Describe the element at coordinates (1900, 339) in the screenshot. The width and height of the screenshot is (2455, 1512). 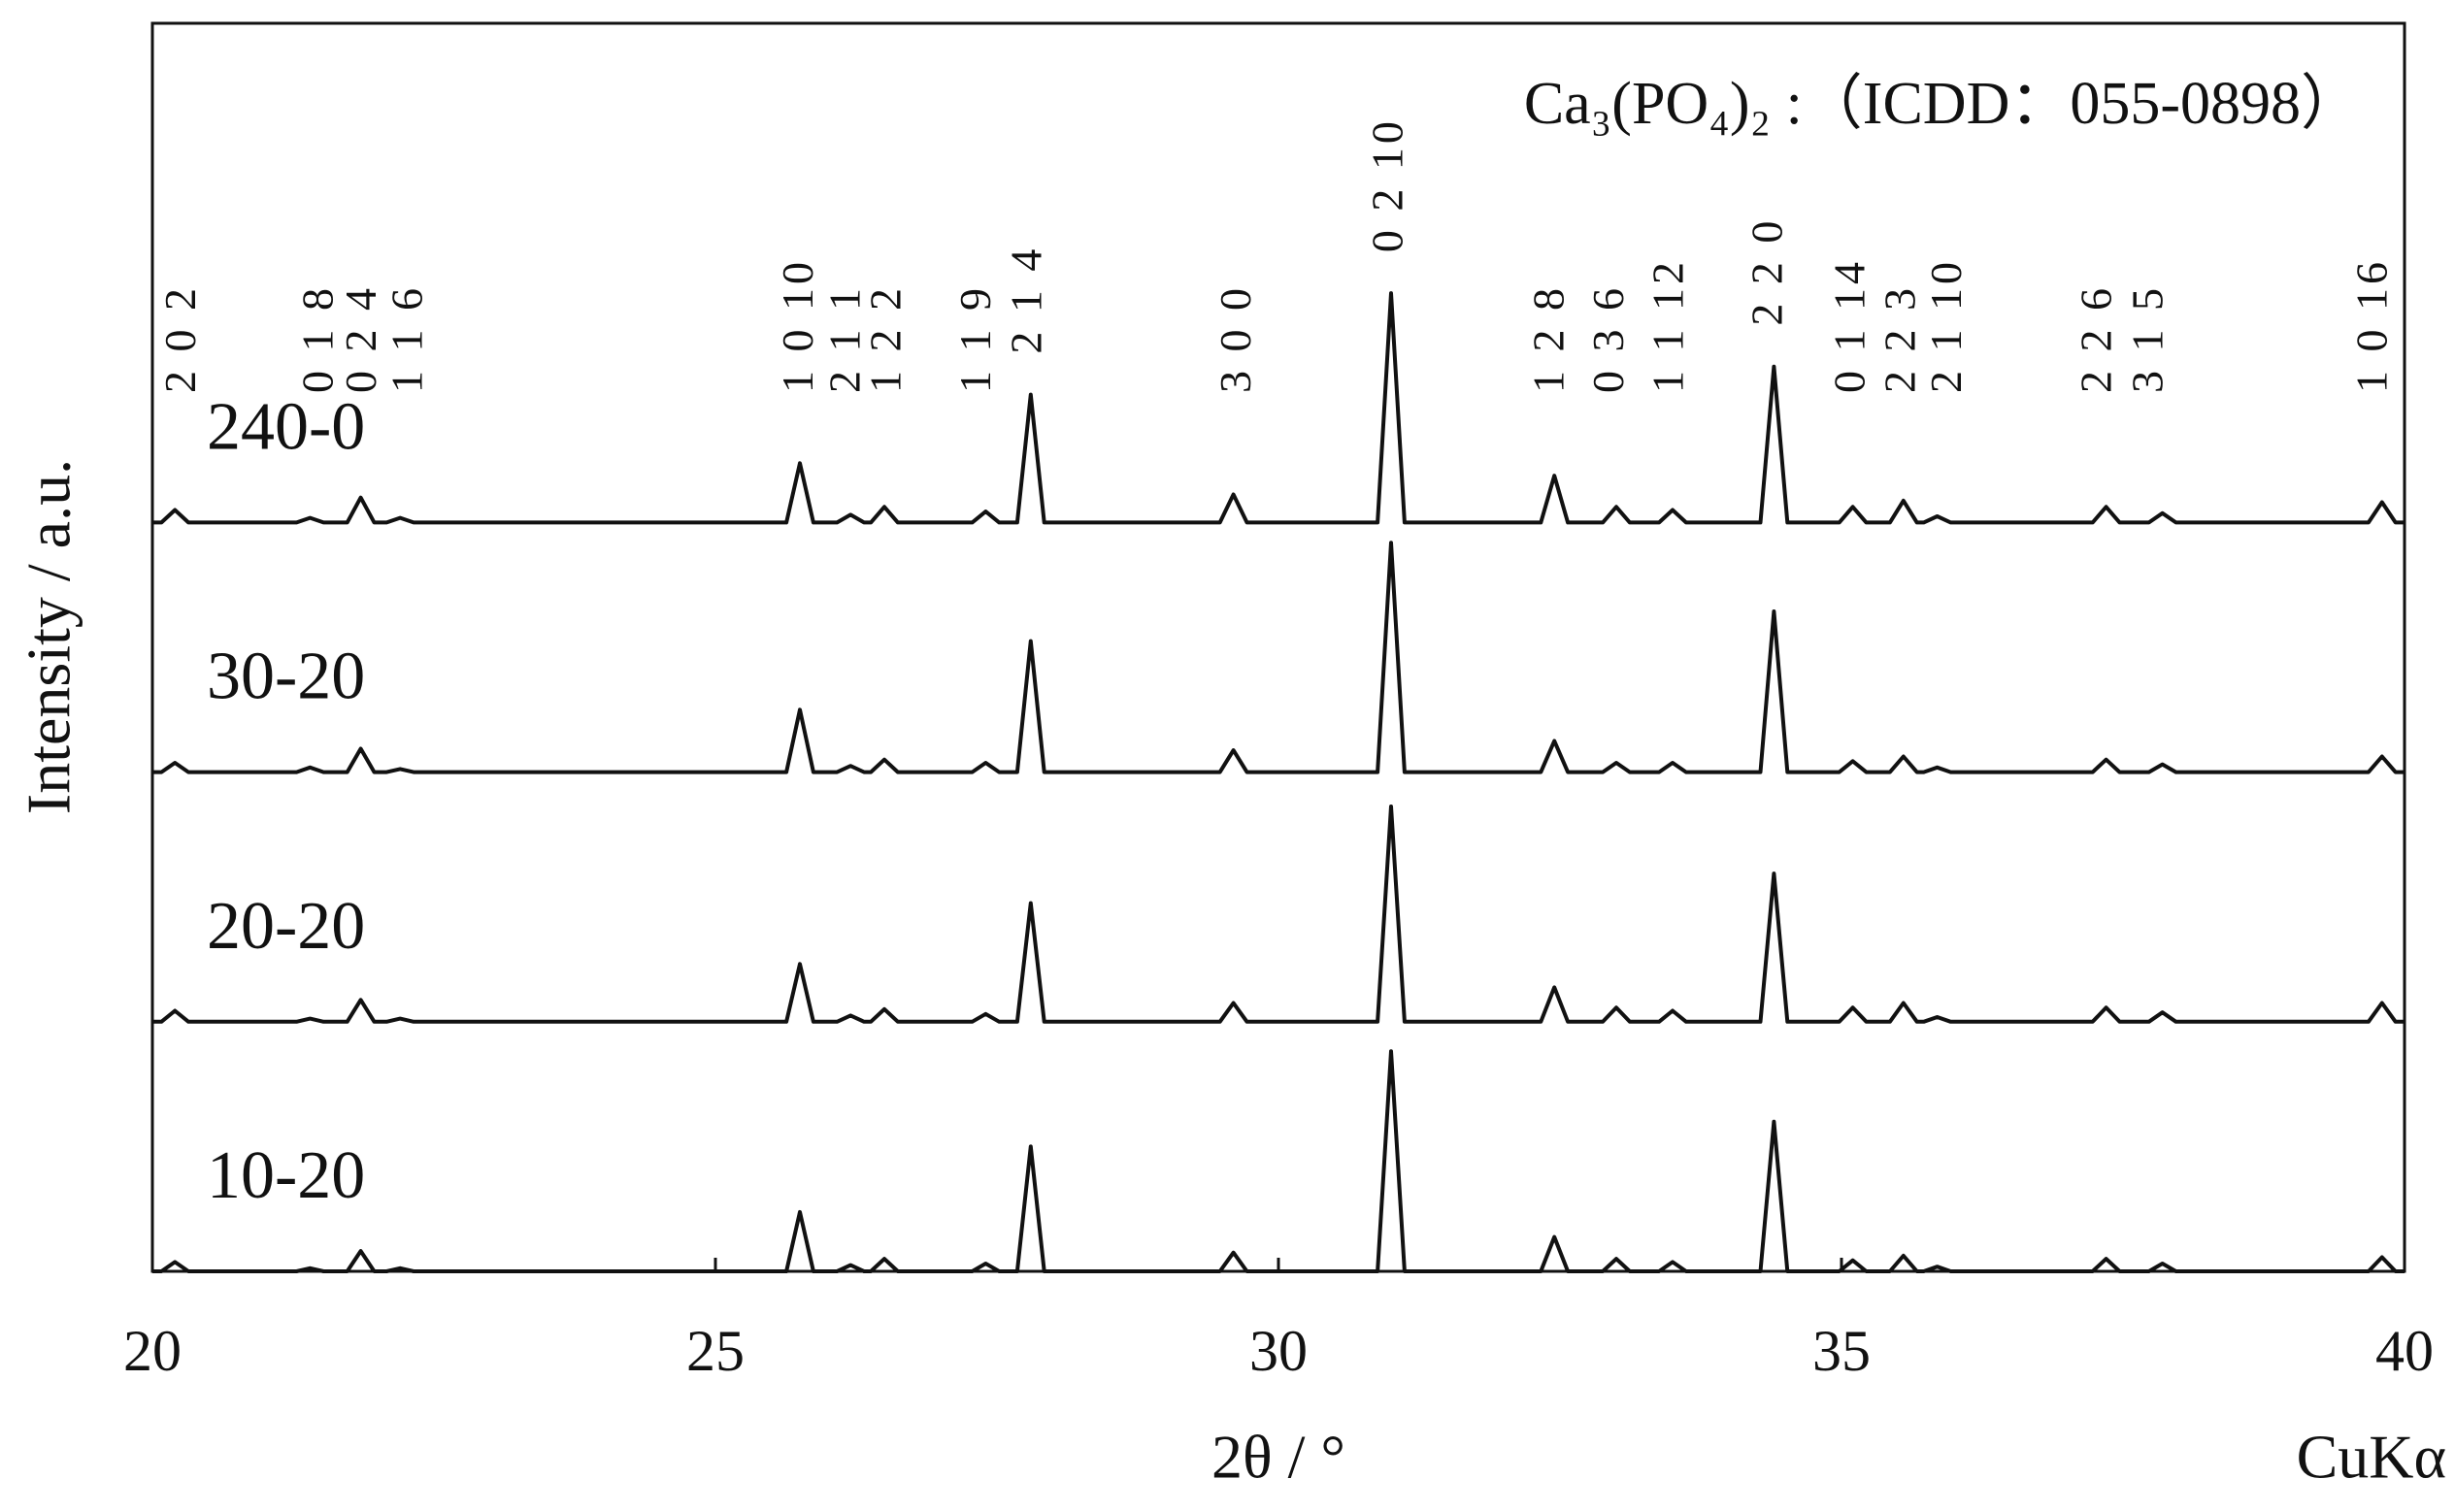
I see `hkl-label: 2 2 3` at that location.